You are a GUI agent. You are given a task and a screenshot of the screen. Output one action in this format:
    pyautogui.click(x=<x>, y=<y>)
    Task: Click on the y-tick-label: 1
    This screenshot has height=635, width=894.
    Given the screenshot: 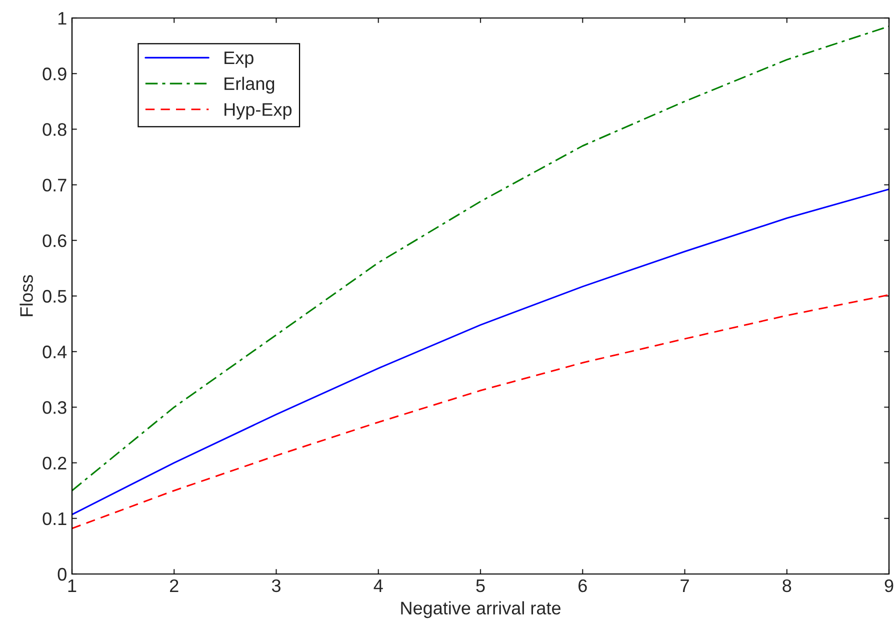 What is the action you would take?
    pyautogui.click(x=62, y=18)
    